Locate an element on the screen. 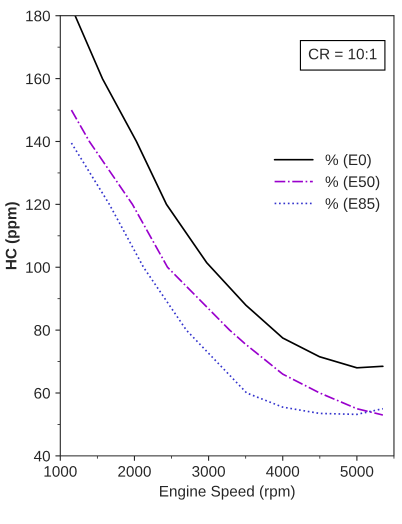 The width and height of the screenshot is (402, 524). y-tick-label: 120 is located at coordinates (38, 204).